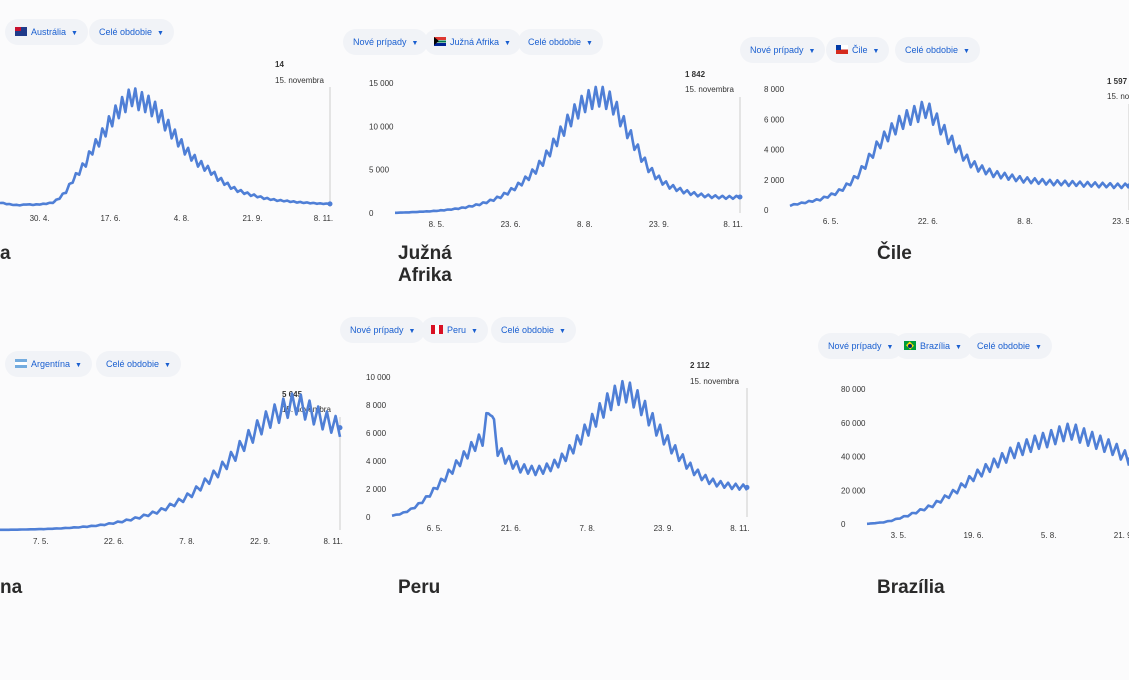  Describe the element at coordinates (853, 423) in the screenshot. I see `y-tick-label: 60 000` at that location.